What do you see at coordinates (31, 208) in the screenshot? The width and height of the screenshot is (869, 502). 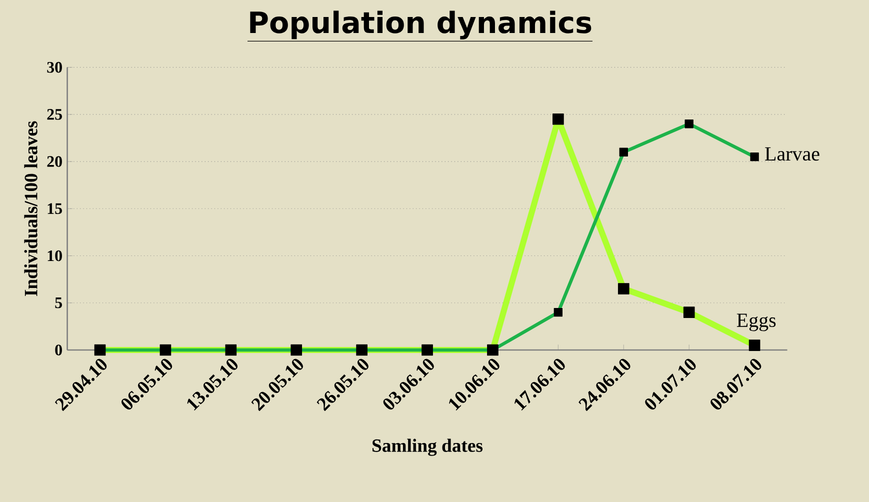 I see `y-axis-title: Individuals/100 leaves` at bounding box center [31, 208].